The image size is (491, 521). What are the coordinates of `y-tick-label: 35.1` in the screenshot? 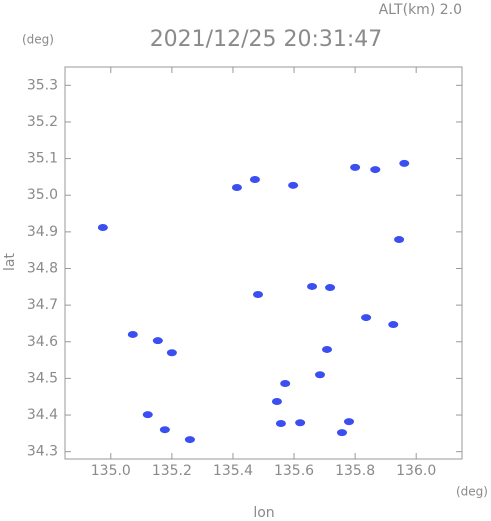 It's located at (42, 159).